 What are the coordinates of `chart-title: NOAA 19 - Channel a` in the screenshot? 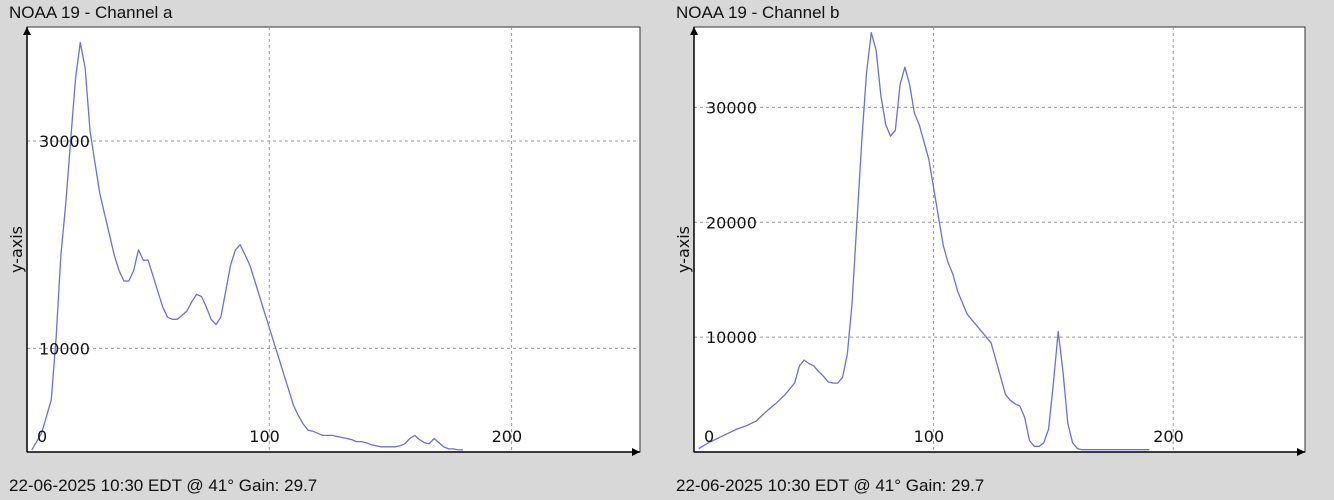 It's located at (91, 12).